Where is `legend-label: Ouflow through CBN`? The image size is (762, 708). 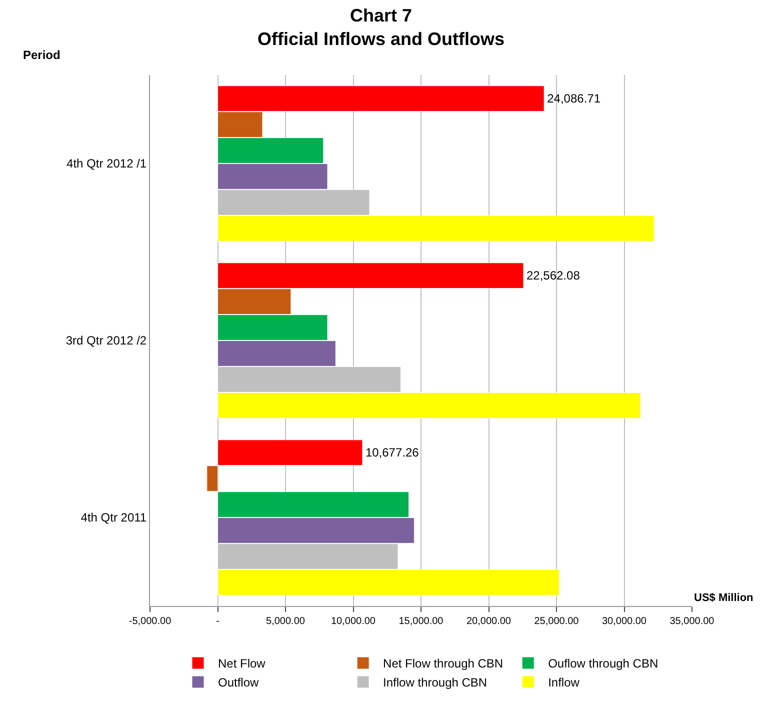
legend-label: Ouflow through CBN is located at coordinates (603, 663).